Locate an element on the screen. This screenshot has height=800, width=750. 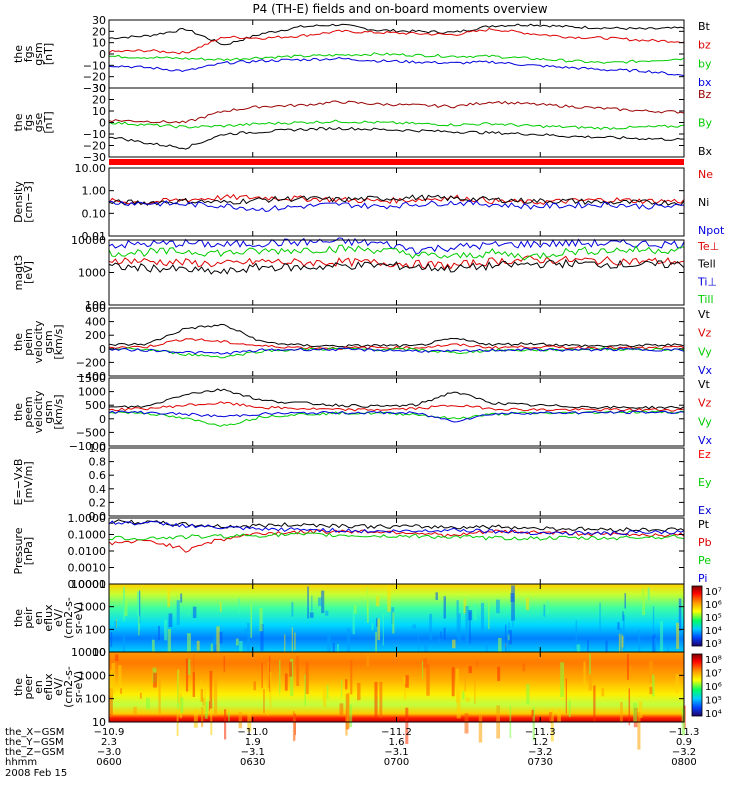
legend-Tell: Tell is located at coordinates (706, 264).